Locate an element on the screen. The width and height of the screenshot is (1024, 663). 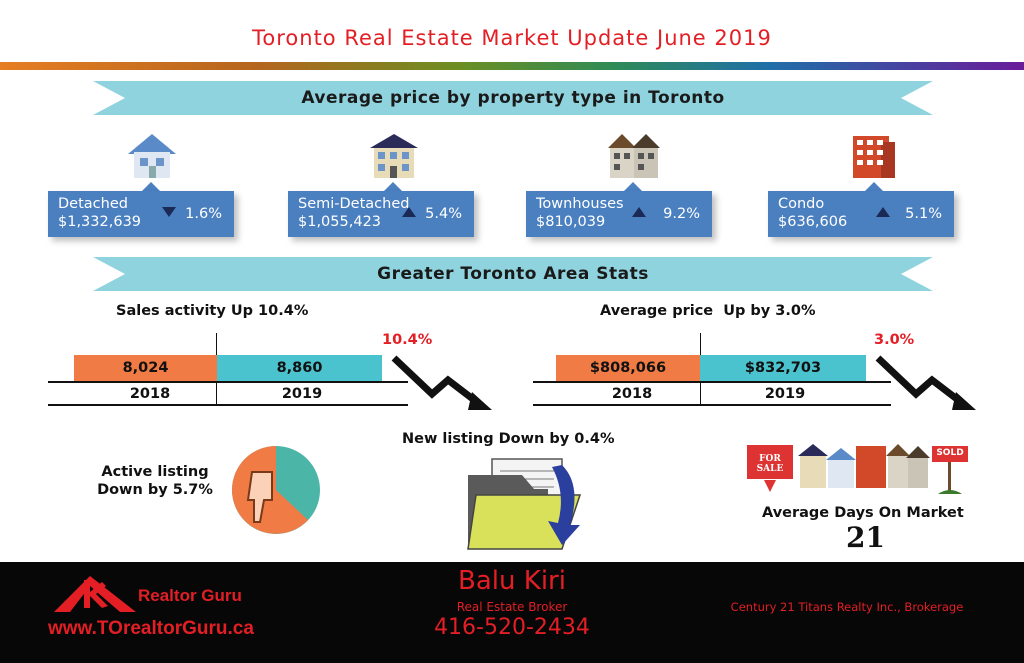
avg-price-year-2018: 2018 is located at coordinates (632, 394).